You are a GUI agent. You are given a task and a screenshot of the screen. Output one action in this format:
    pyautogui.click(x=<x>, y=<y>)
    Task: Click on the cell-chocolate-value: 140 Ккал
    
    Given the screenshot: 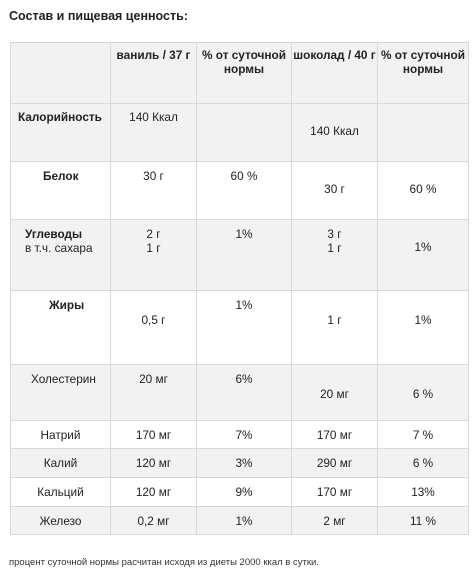 What is the action you would take?
    pyautogui.click(x=334, y=132)
    